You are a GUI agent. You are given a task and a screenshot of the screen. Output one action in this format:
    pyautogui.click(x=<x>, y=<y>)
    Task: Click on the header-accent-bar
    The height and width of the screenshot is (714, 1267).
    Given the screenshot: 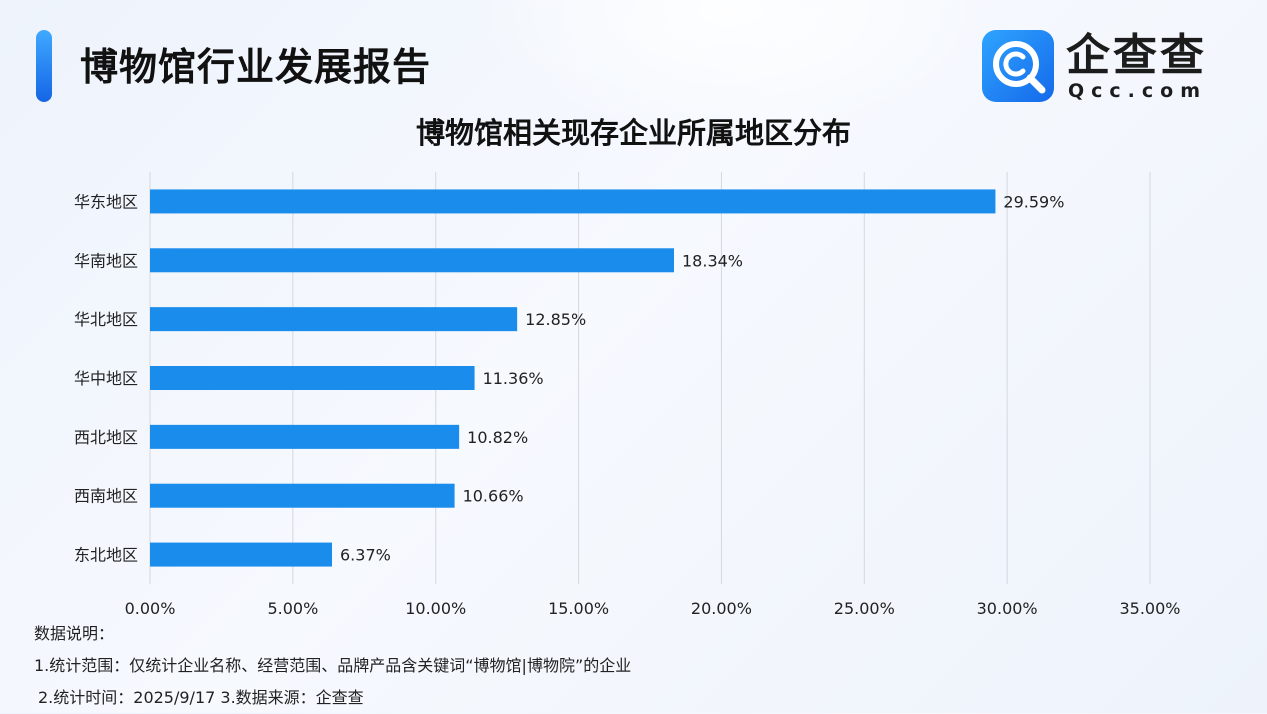 What is the action you would take?
    pyautogui.click(x=44, y=66)
    